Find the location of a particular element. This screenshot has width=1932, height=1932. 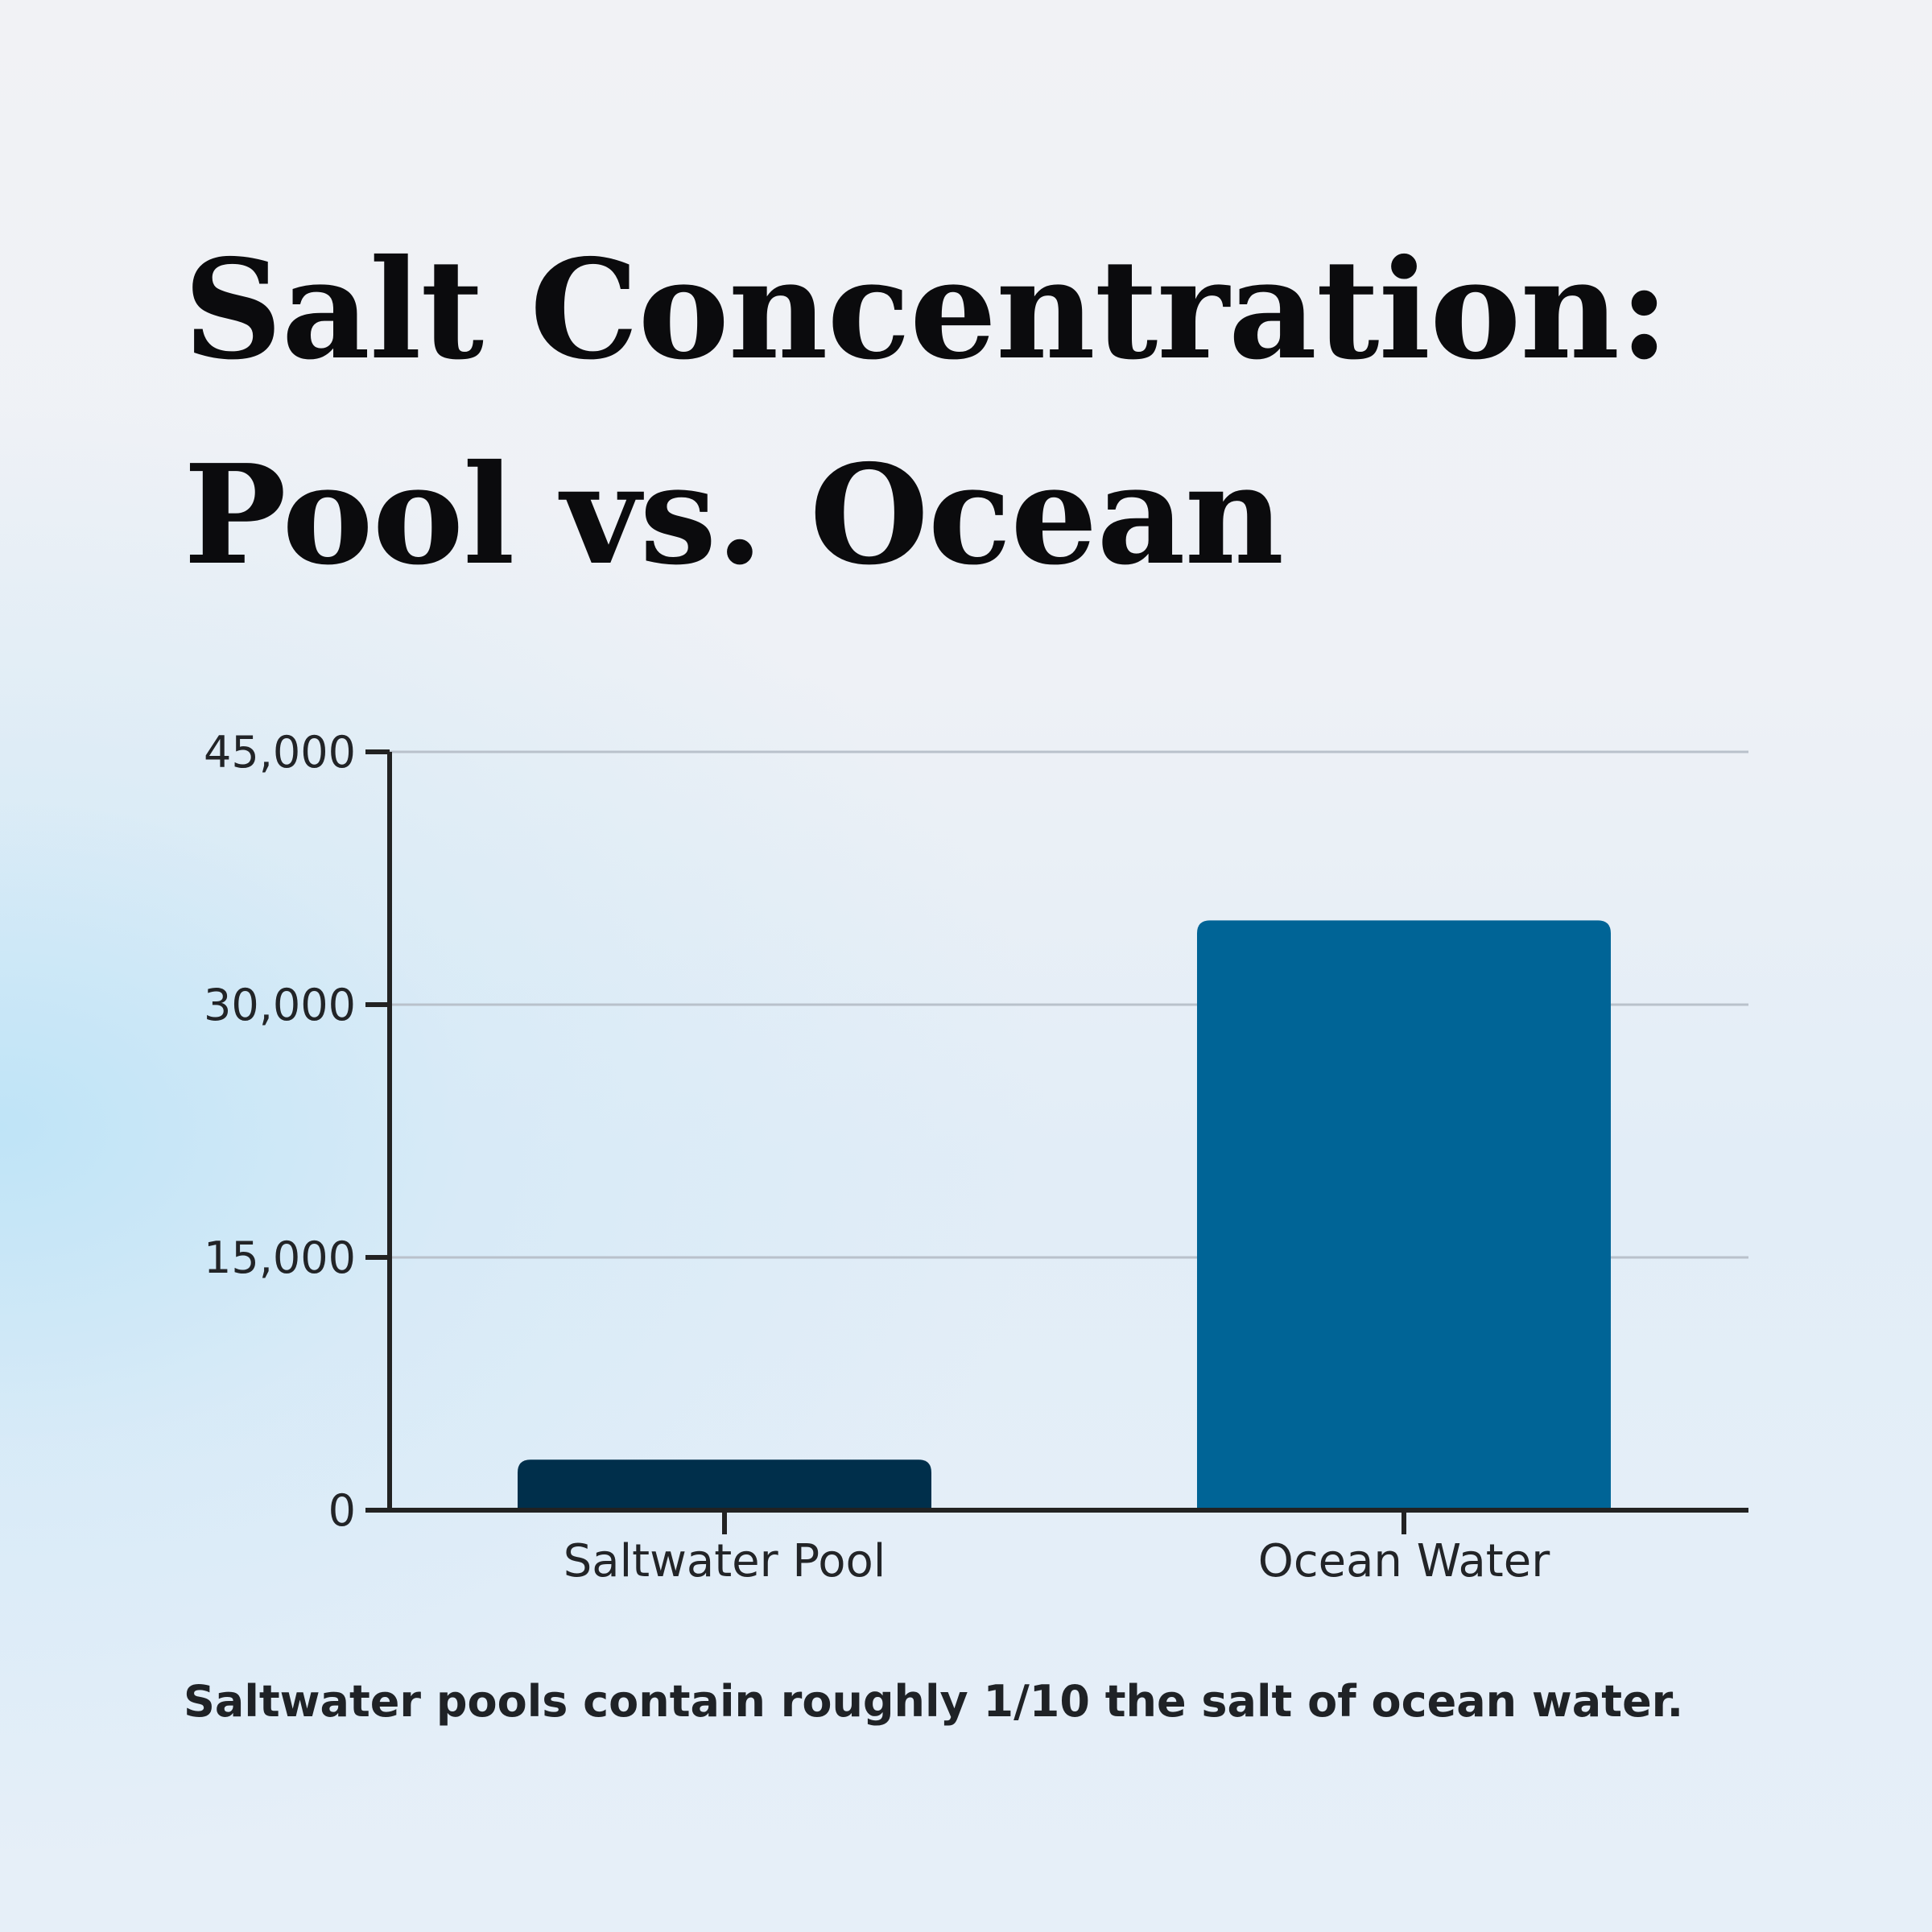

bar-saltwater-pool is located at coordinates (724, 1484).